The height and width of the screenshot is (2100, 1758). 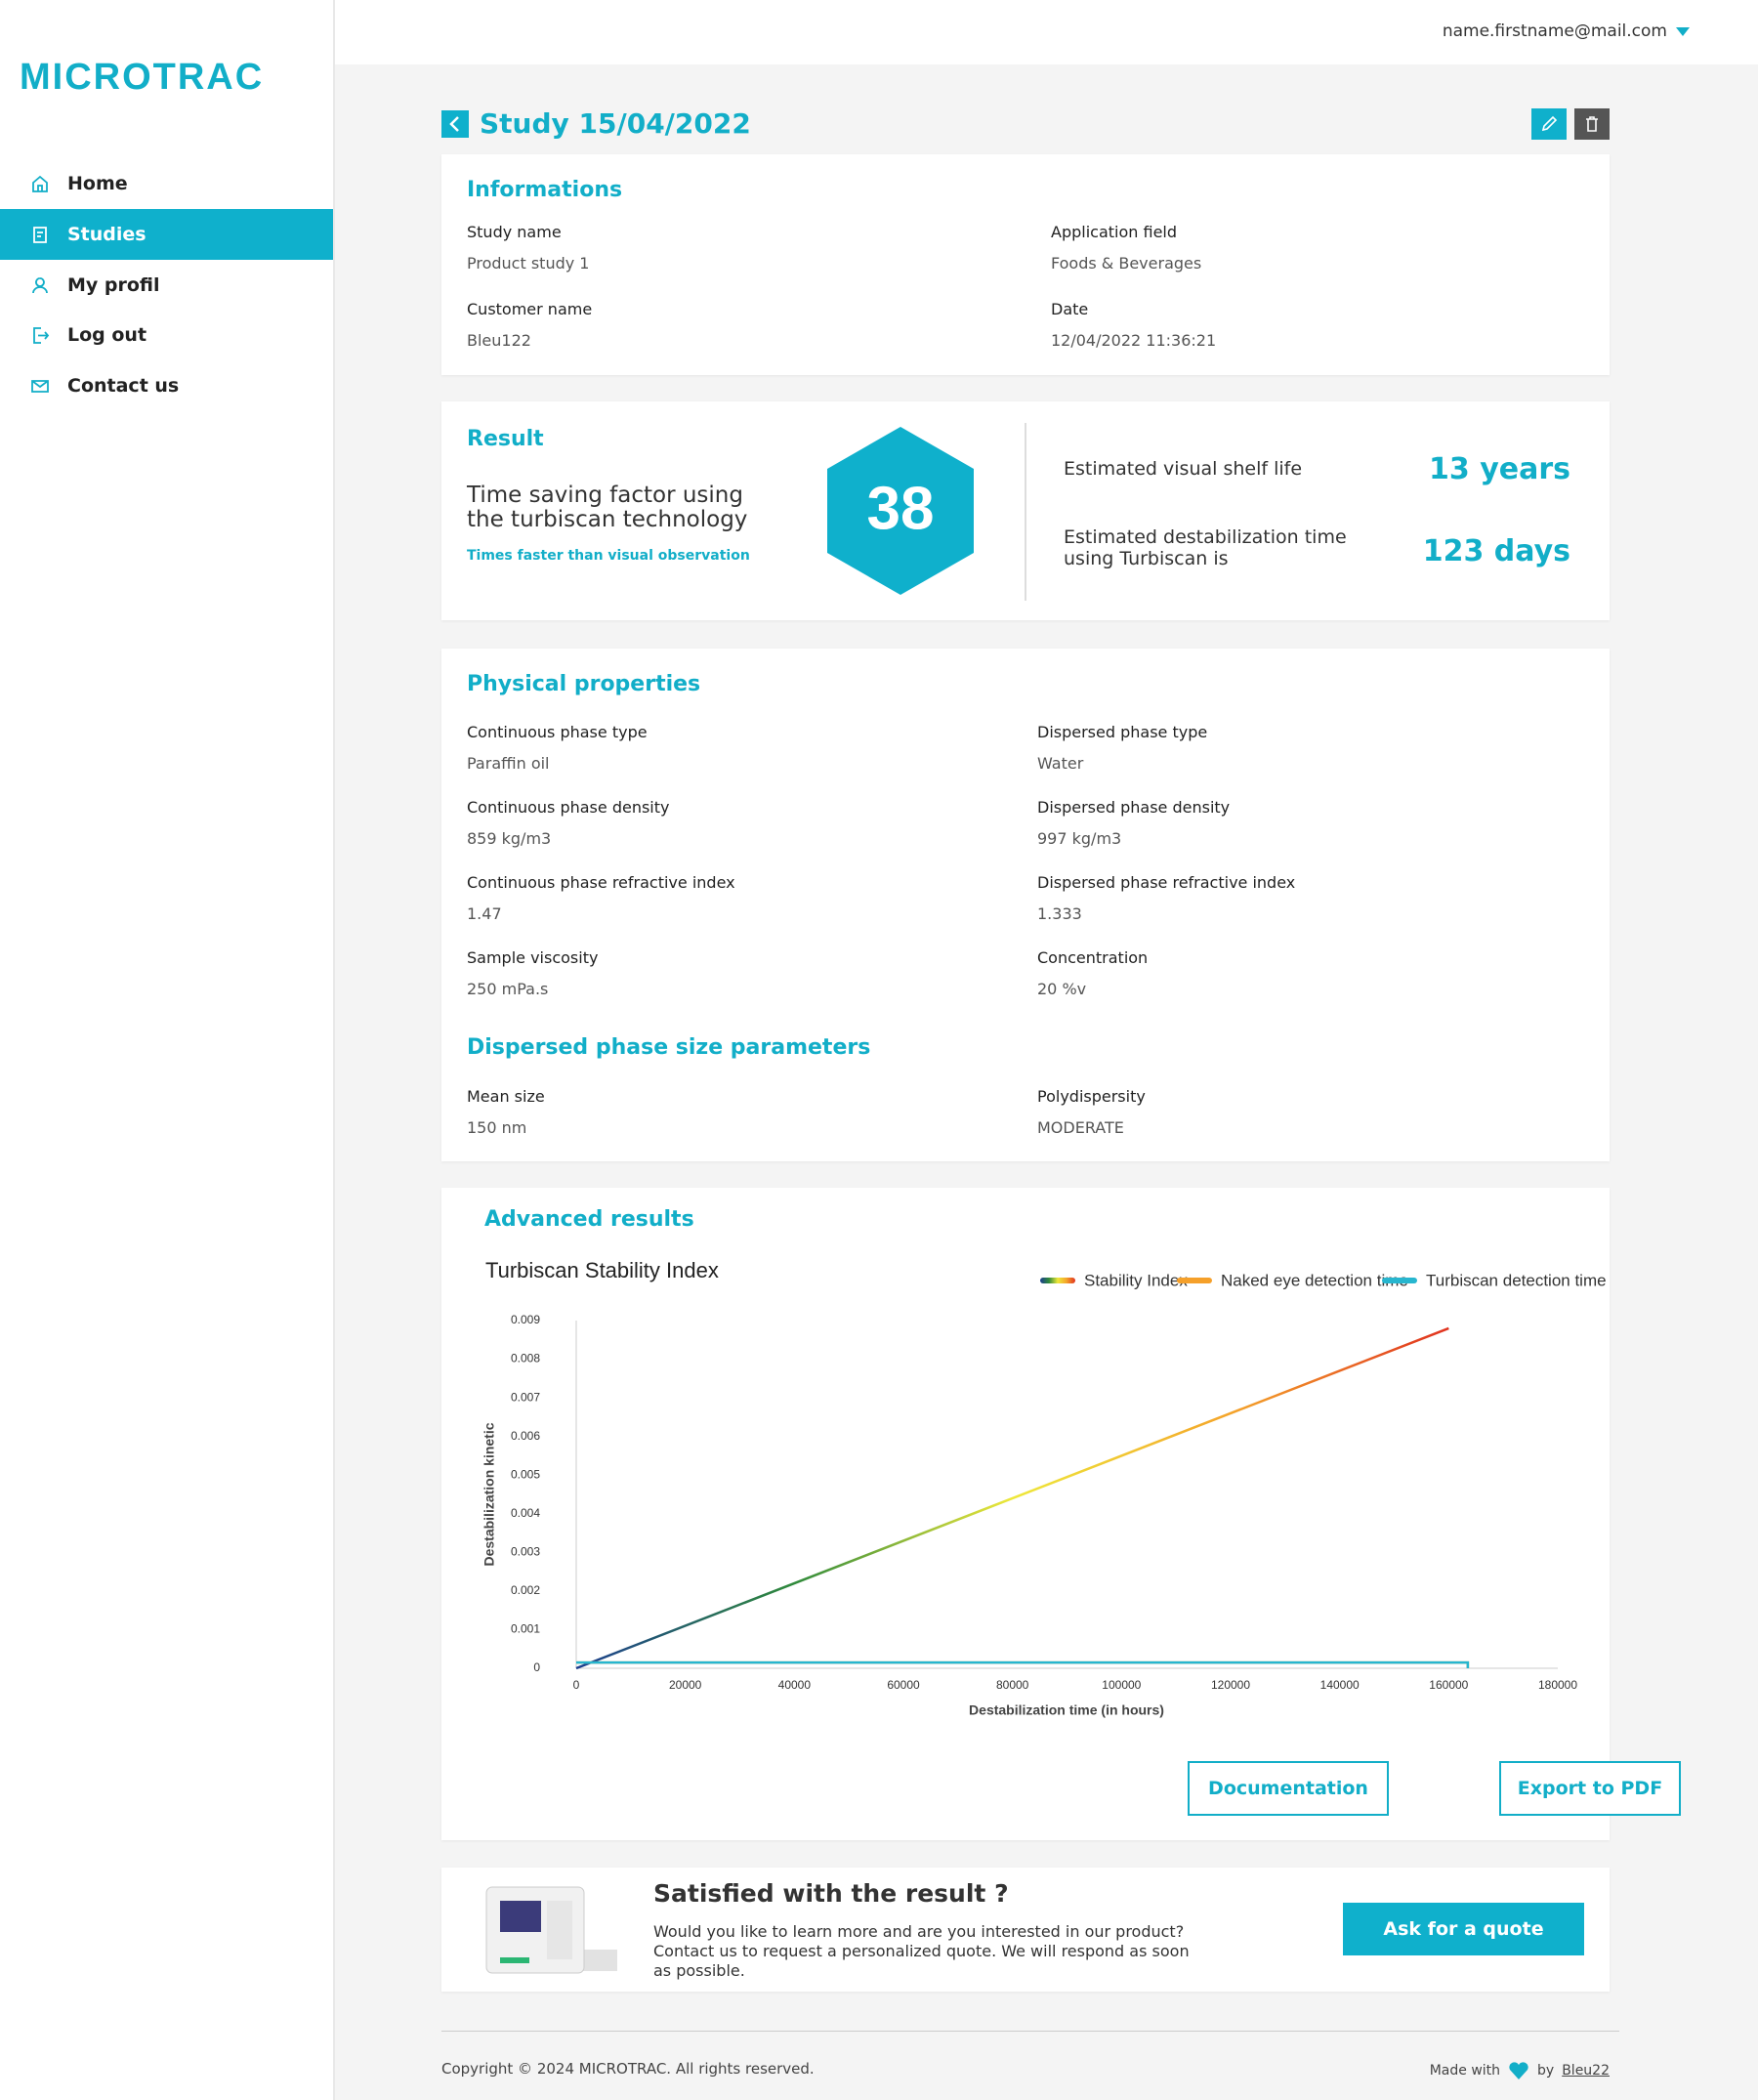 What do you see at coordinates (142, 77) in the screenshot?
I see `logo: MICROTRAC` at bounding box center [142, 77].